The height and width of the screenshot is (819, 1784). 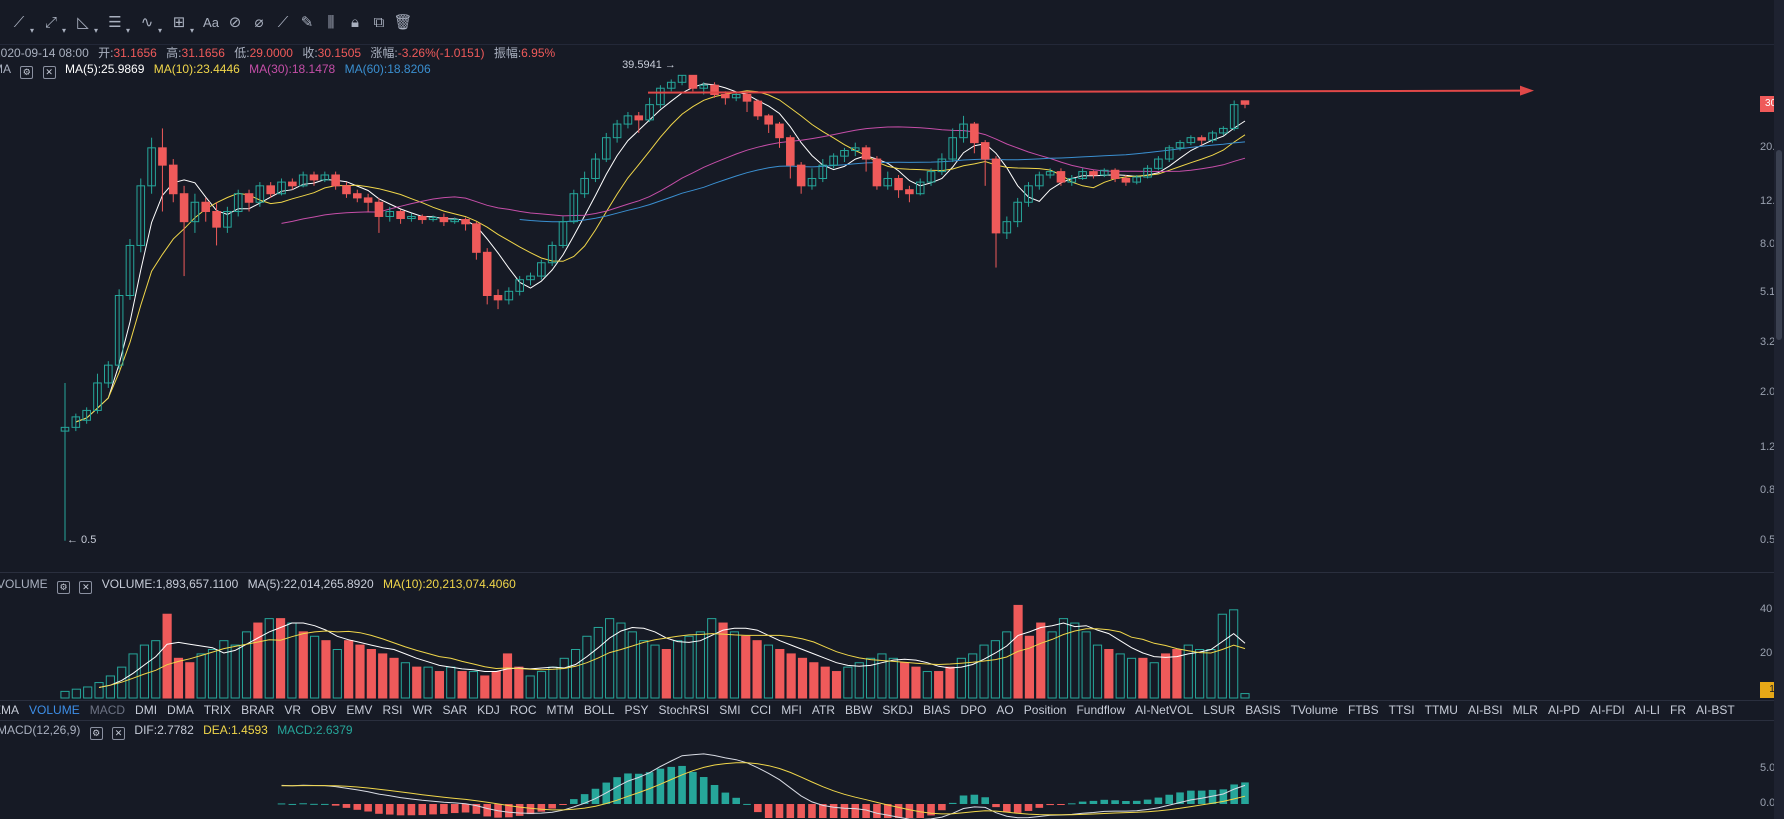 What do you see at coordinates (973, 710) in the screenshot?
I see `tab-dpo: DPO` at bounding box center [973, 710].